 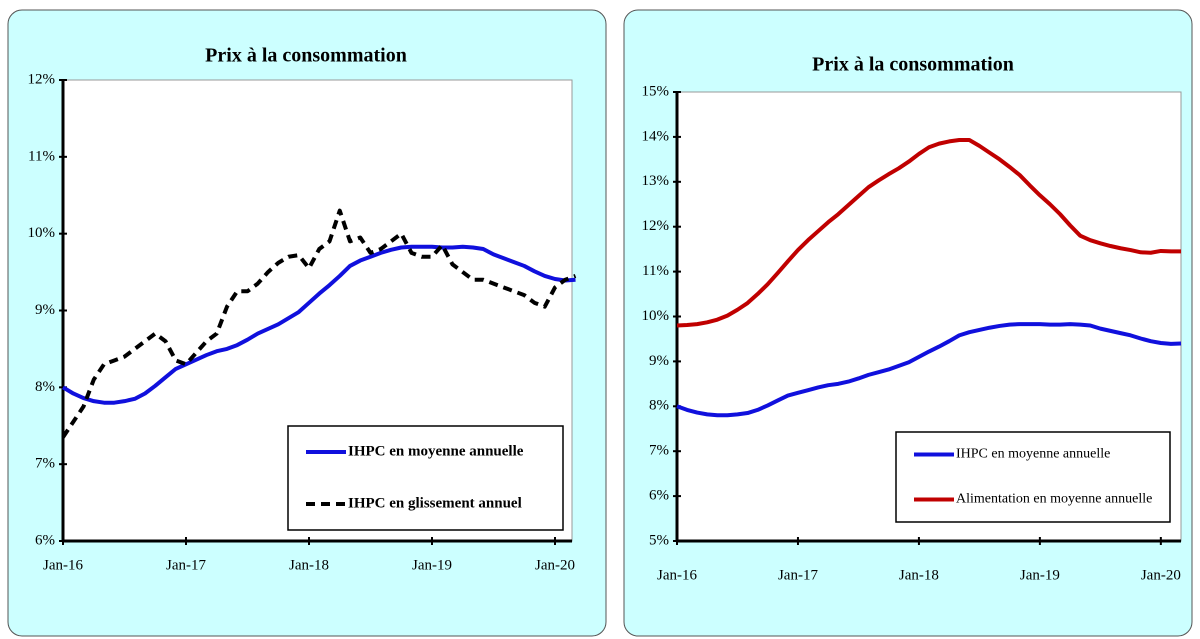 What do you see at coordinates (656, 181) in the screenshot?
I see `y-tick-label: 13%` at bounding box center [656, 181].